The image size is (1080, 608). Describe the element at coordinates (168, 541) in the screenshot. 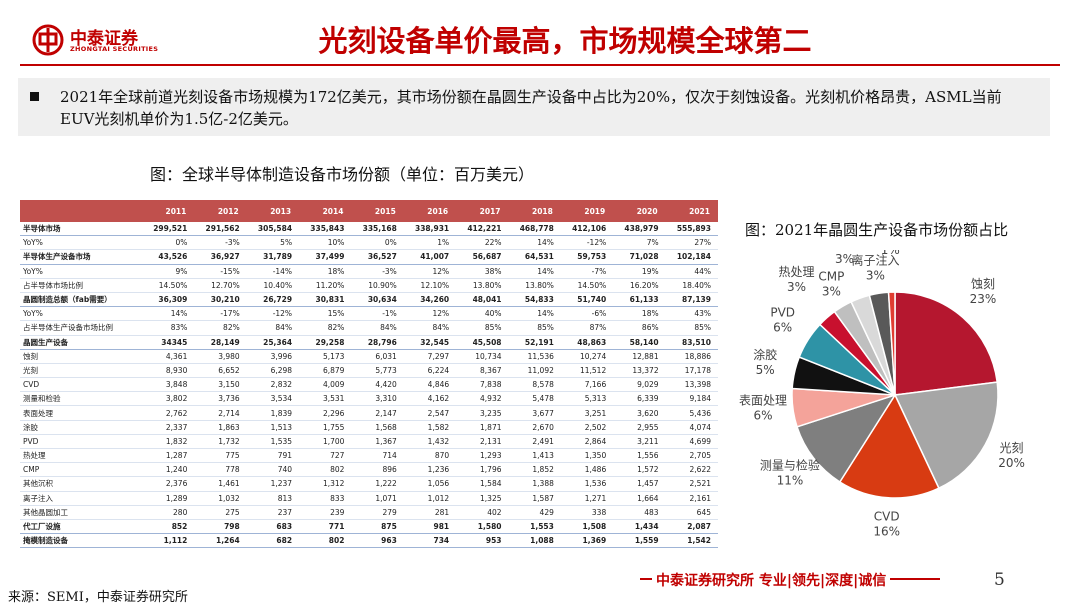

I see `cell: 1,112` at that location.